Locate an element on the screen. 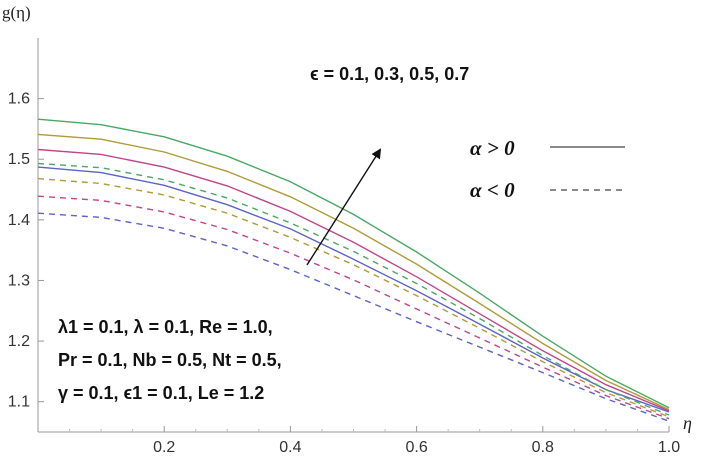  x-tick-label: 0.2 is located at coordinates (164, 447).